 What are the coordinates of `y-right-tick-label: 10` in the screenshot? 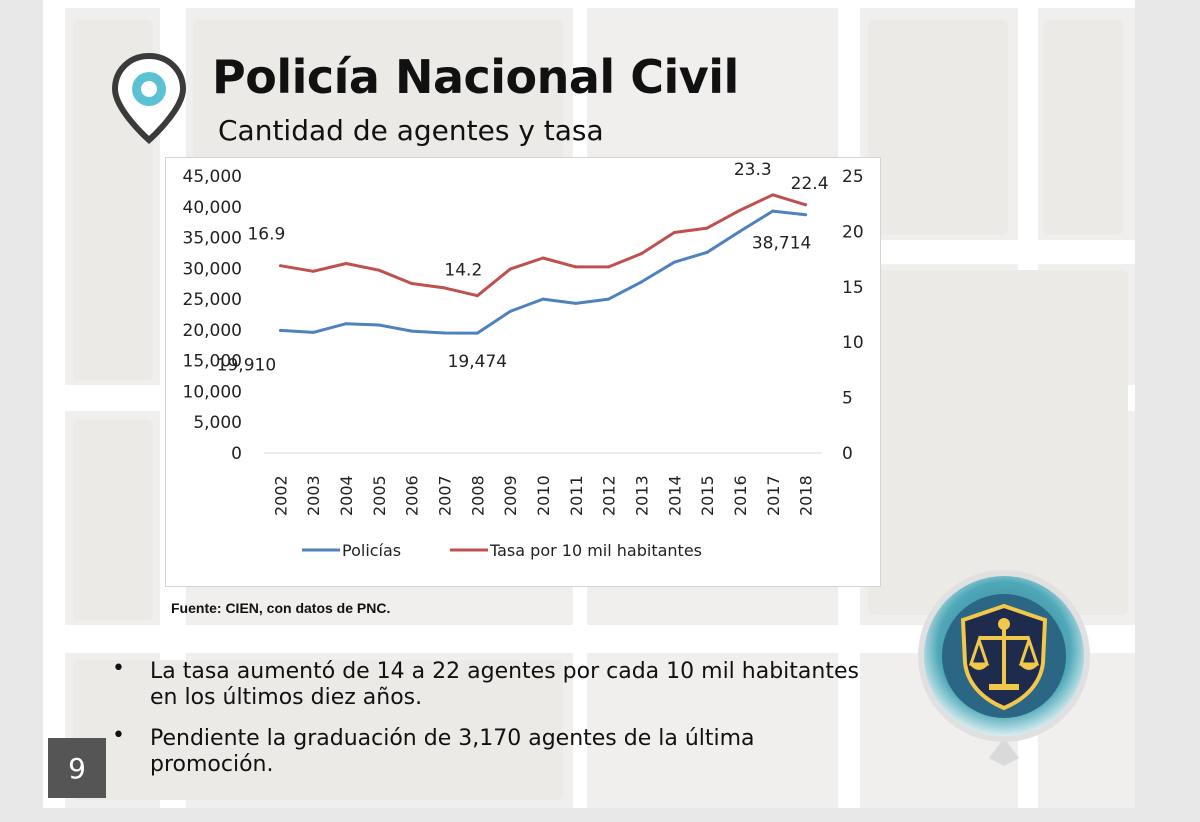 It's located at (853, 343).